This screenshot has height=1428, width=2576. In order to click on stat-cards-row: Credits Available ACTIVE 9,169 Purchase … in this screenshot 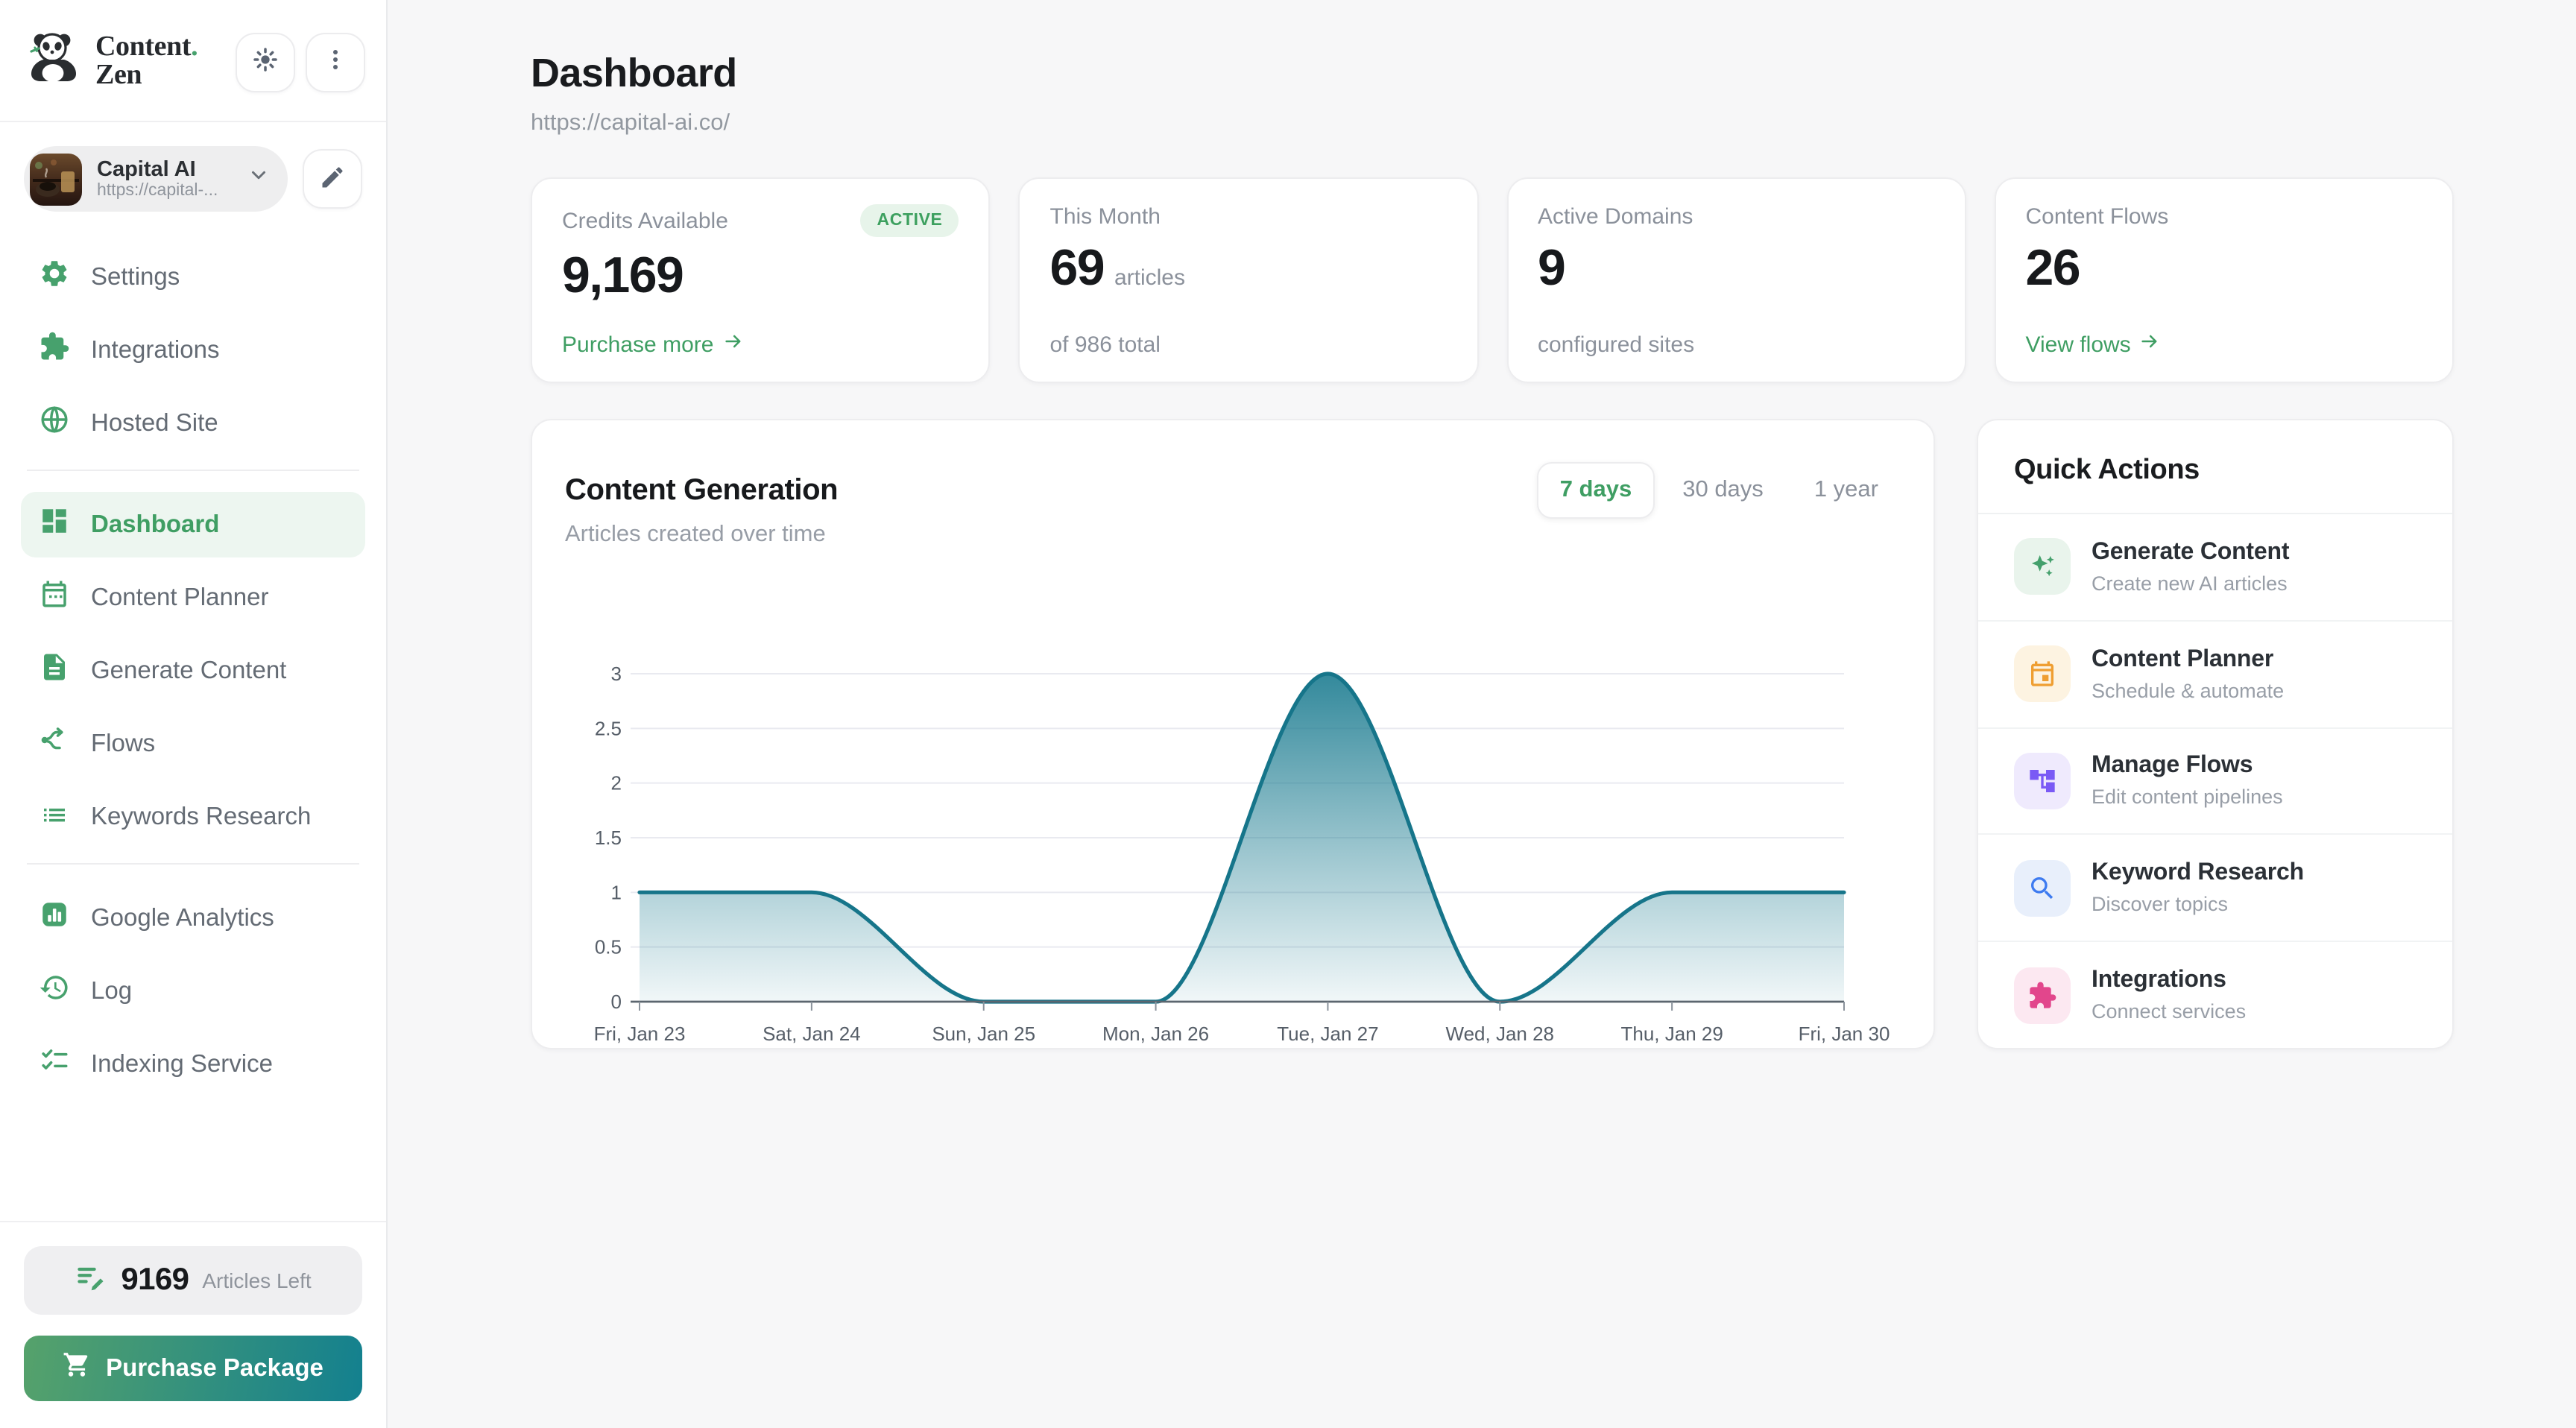, I will do `click(1492, 280)`.